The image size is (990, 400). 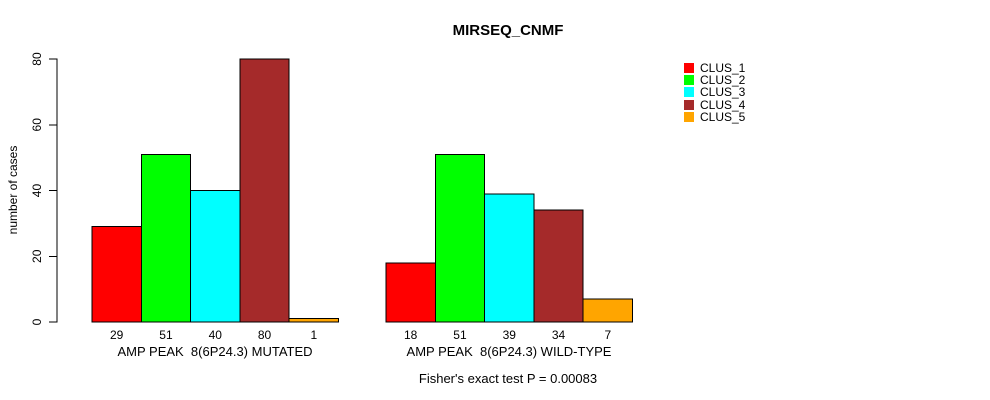 What do you see at coordinates (116, 274) in the screenshot?
I see `bar-clus_1-group1` at bounding box center [116, 274].